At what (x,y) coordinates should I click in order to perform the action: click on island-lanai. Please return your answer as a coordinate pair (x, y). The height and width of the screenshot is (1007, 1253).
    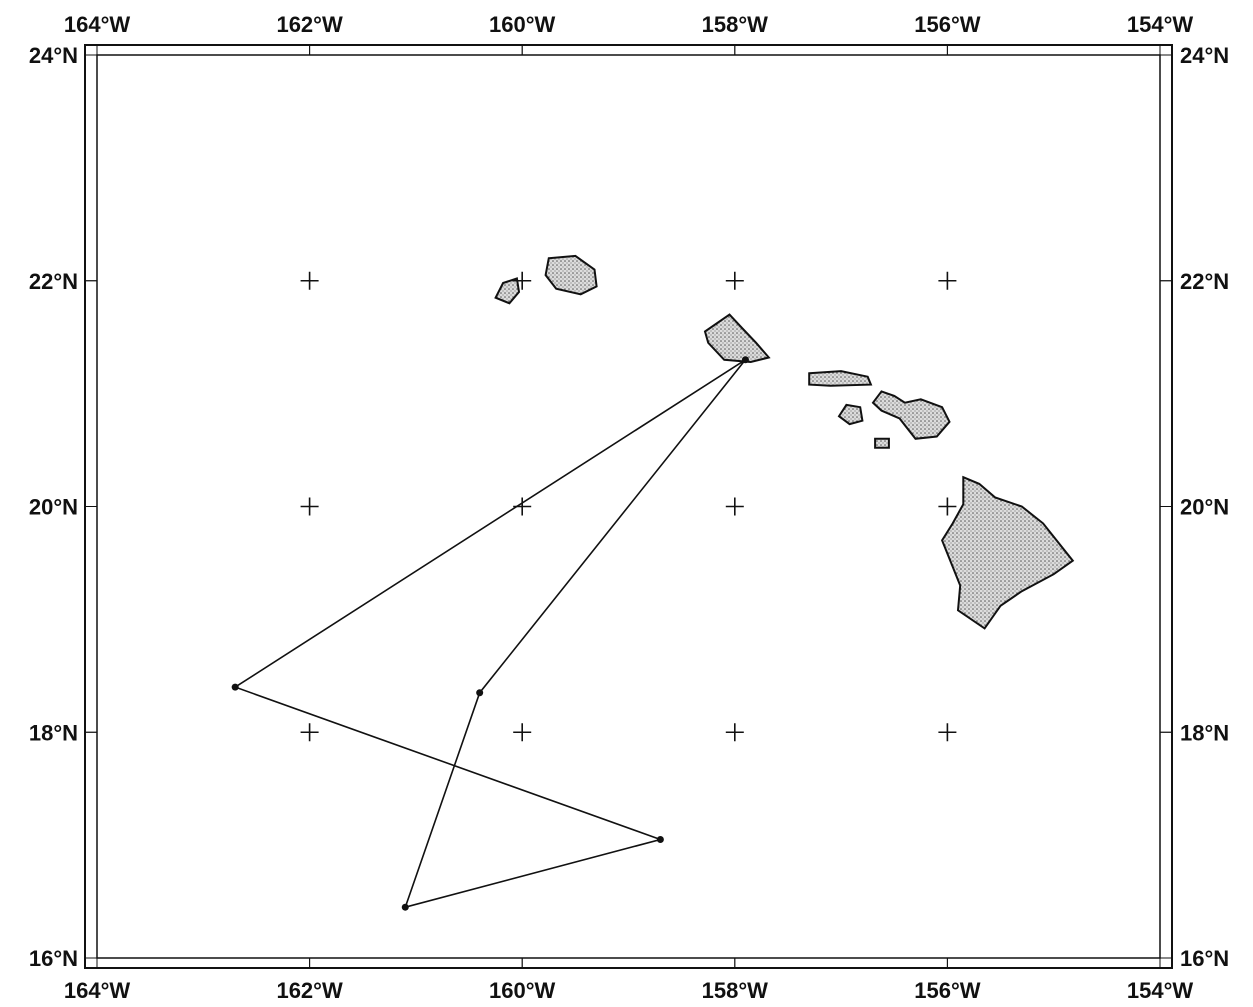
    Looking at the image, I should click on (850, 414).